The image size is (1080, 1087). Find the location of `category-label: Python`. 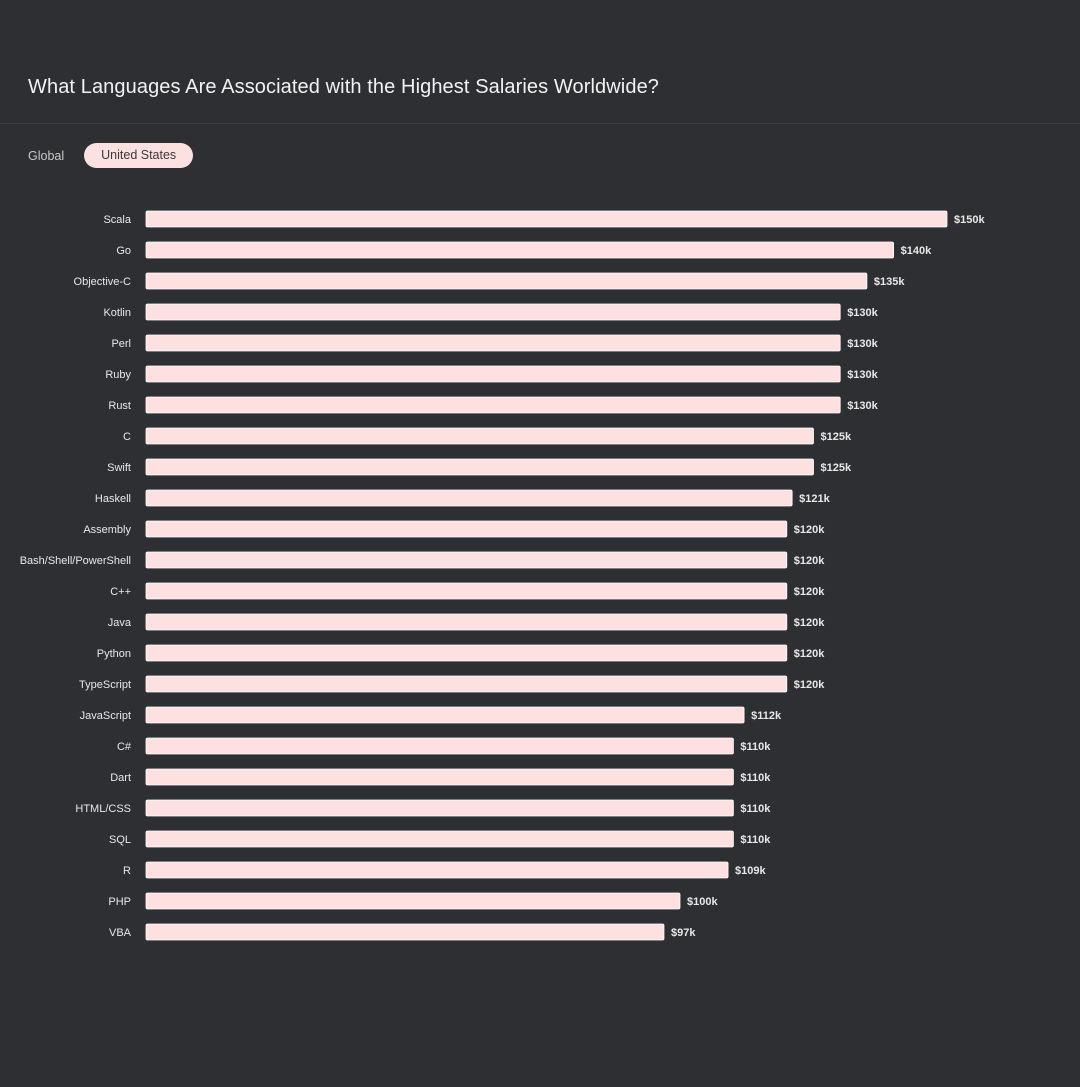

category-label: Python is located at coordinates (114, 654).